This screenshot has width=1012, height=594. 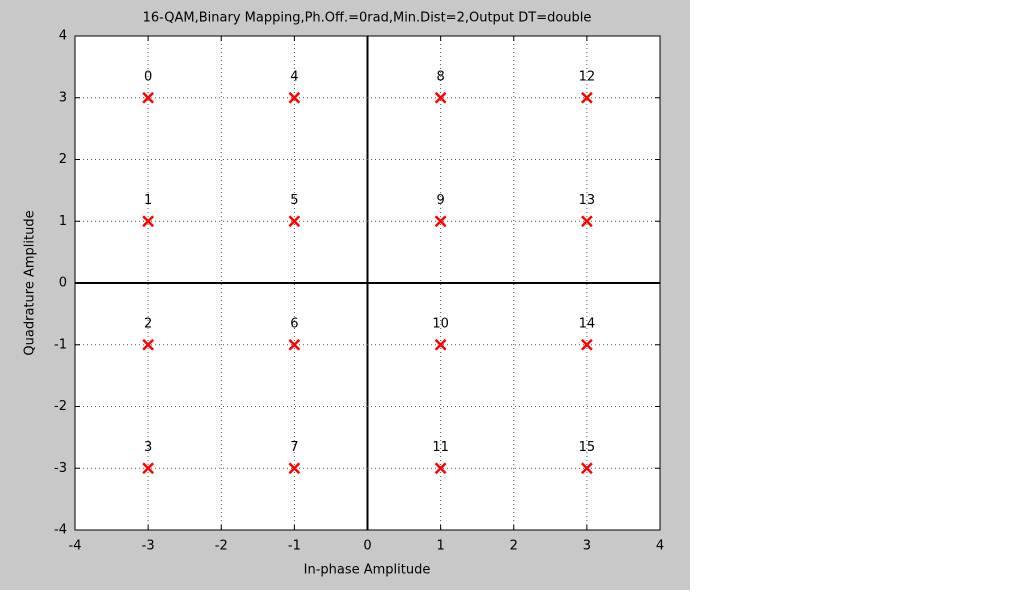 I want to click on point-label: 15, so click(x=587, y=447).